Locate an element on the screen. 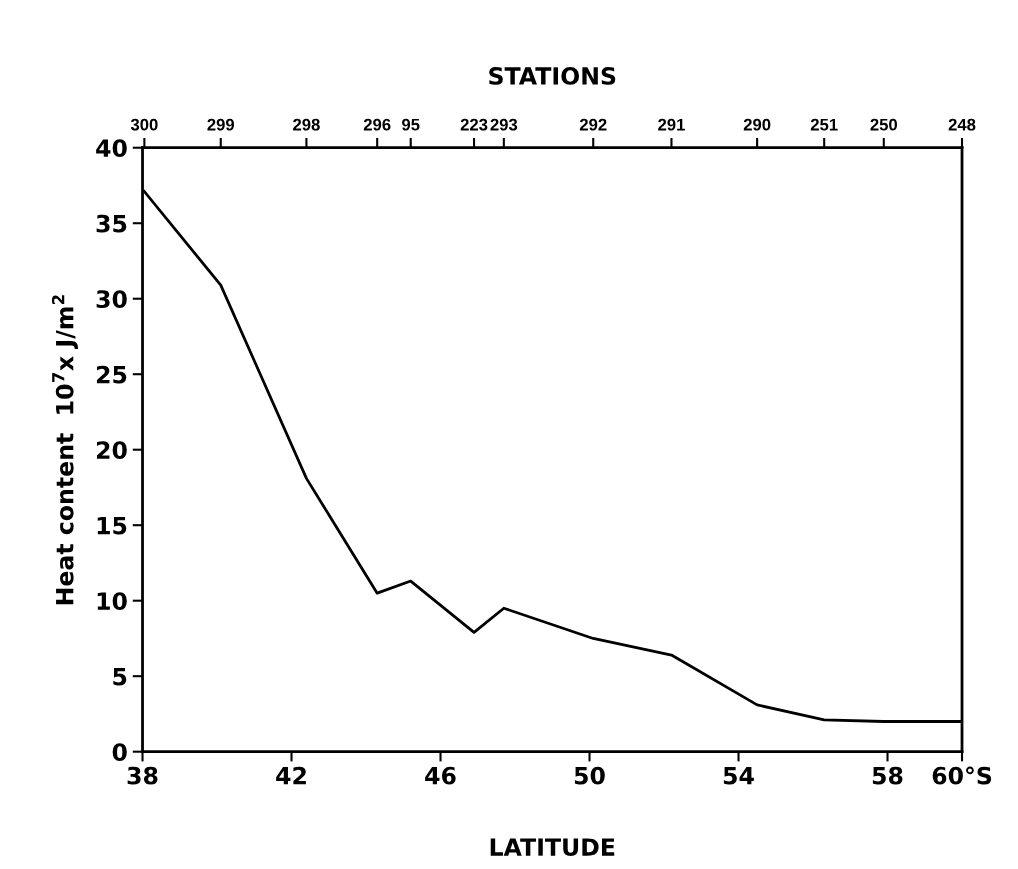  y-tick-label: 40 is located at coordinates (111, 148).